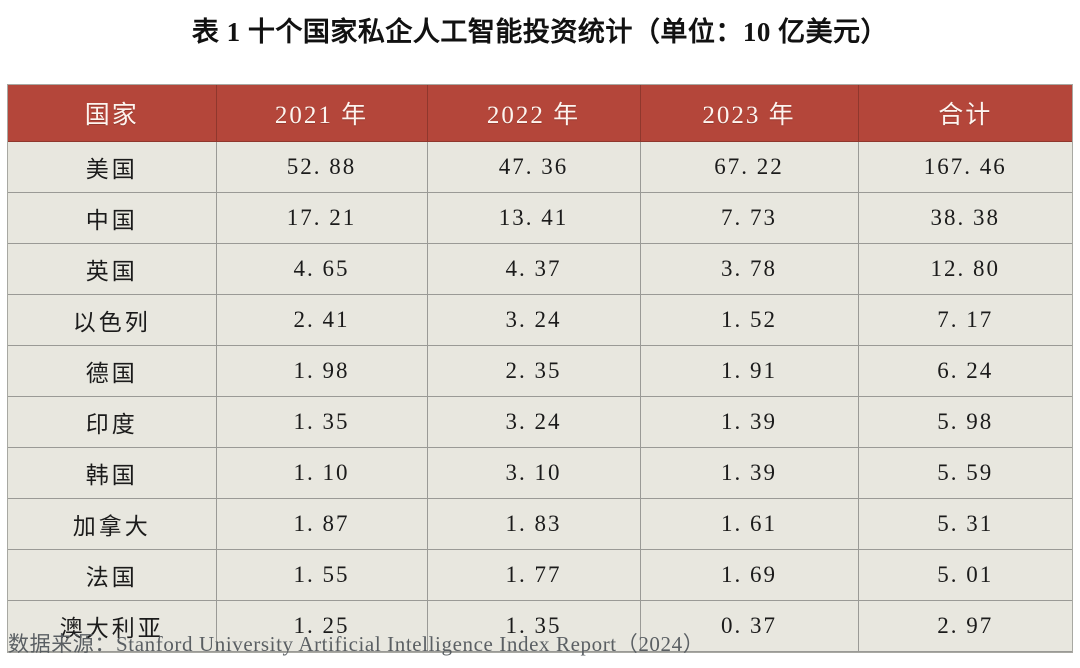 The image size is (1080, 668). I want to click on table-row: 印度 1. 35 3. 24 1. 39 5. 98, so click(540, 422).